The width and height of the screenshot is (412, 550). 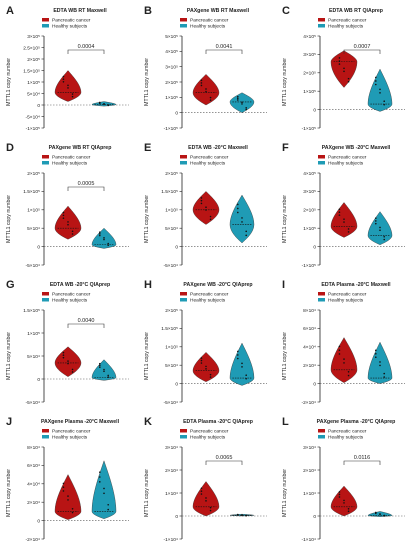 I want to click on p-value: 0.0041, so click(x=224, y=47).